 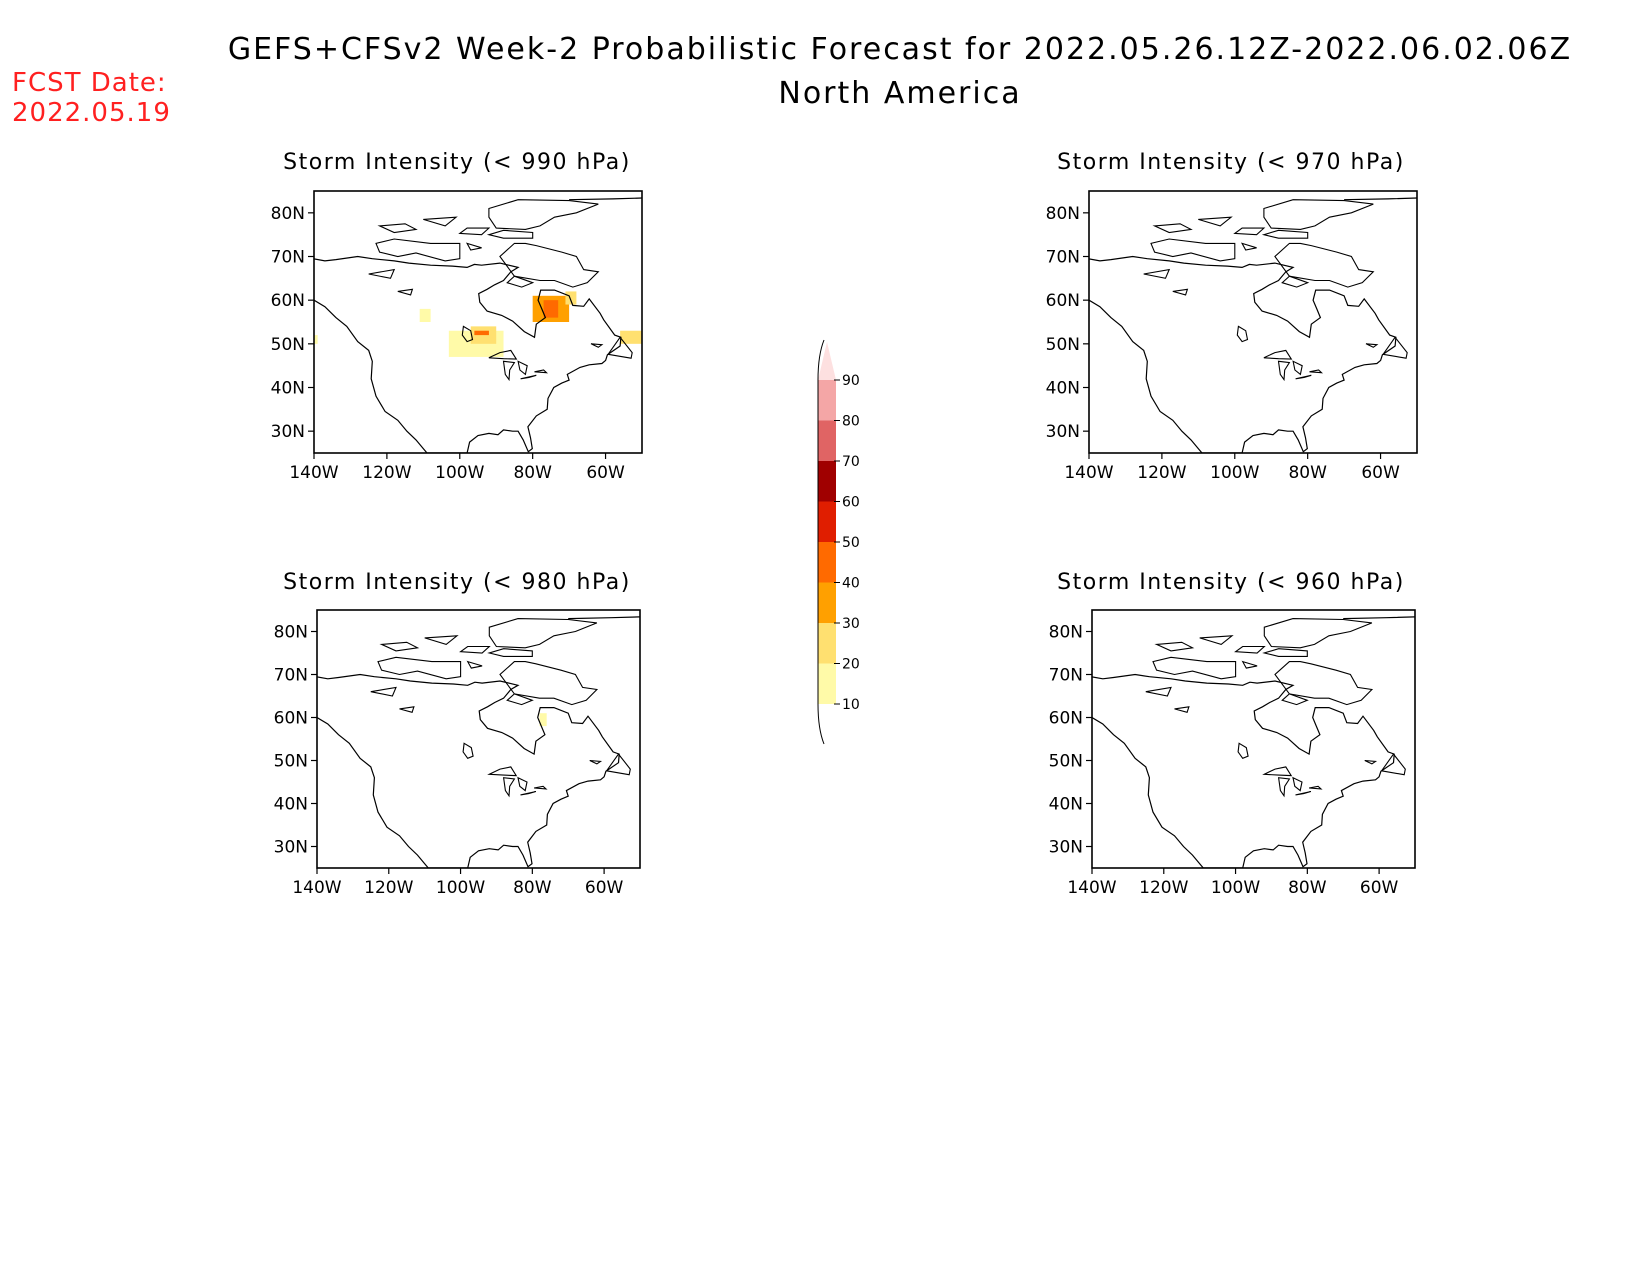 I want to click on colorbar-label: 50, so click(x=851, y=543).